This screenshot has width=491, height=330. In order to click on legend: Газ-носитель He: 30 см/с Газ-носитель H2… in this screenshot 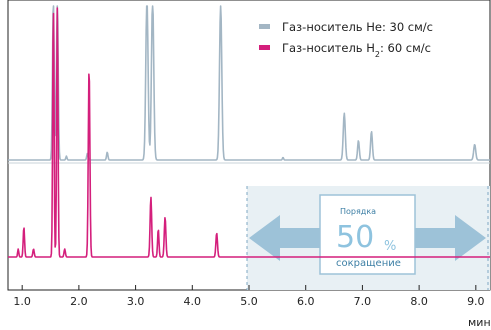, I will do `click(346, 39)`.